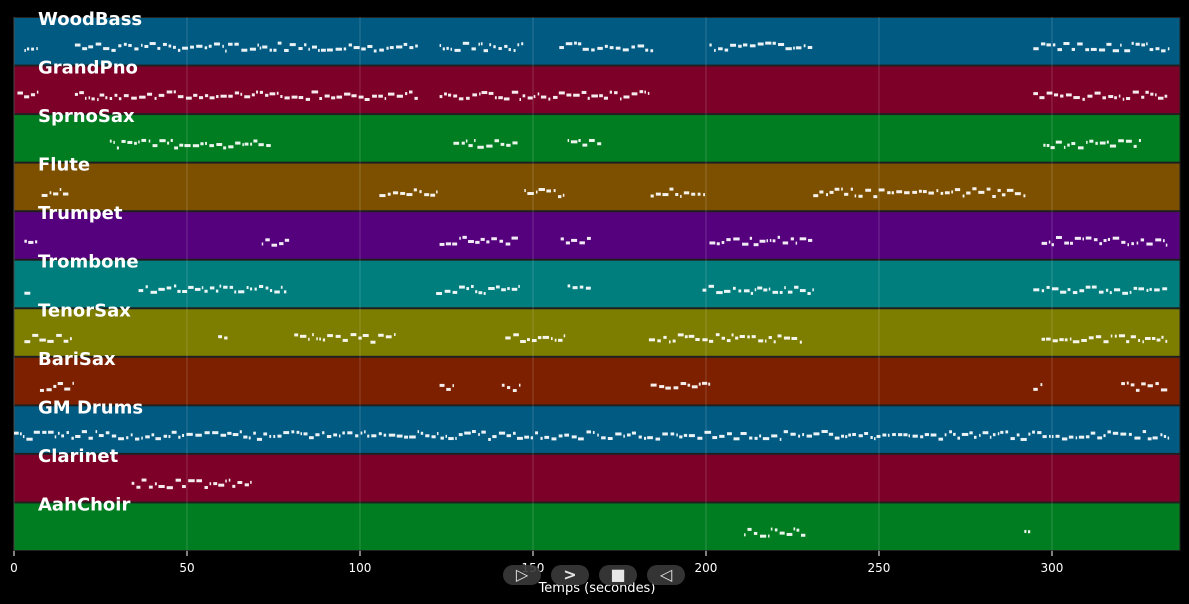  Describe the element at coordinates (618, 575) in the screenshot. I see `stop-button: ■` at that location.